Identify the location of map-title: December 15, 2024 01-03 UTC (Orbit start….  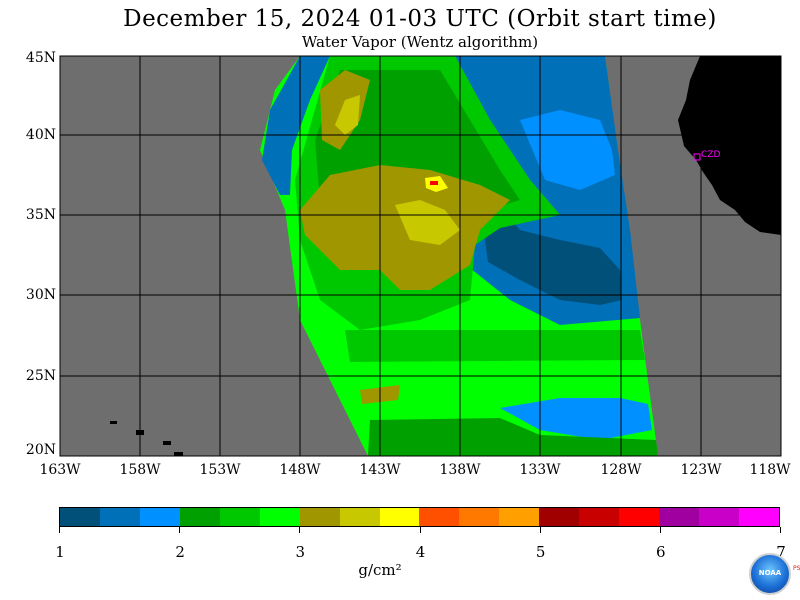
(420, 19).